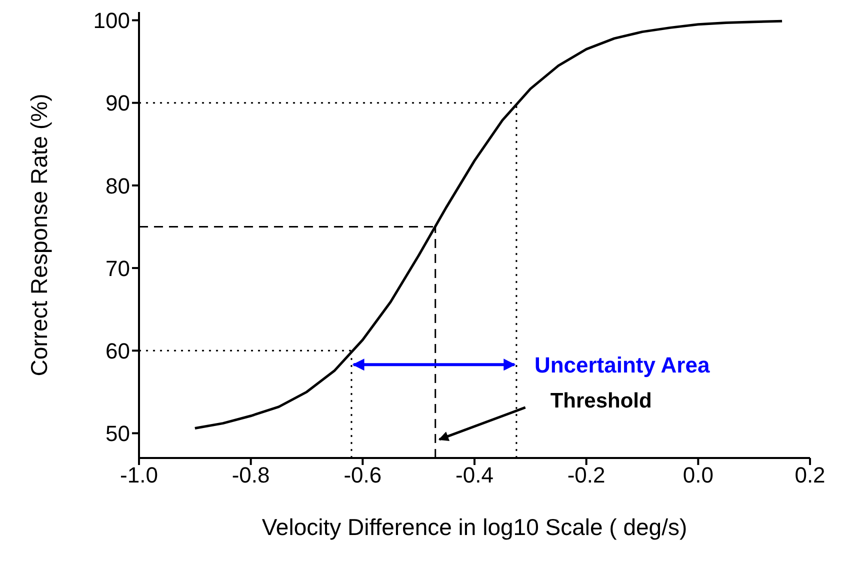 This screenshot has width=851, height=568. I want to click on x-tick-label: -0.4, so click(475, 475).